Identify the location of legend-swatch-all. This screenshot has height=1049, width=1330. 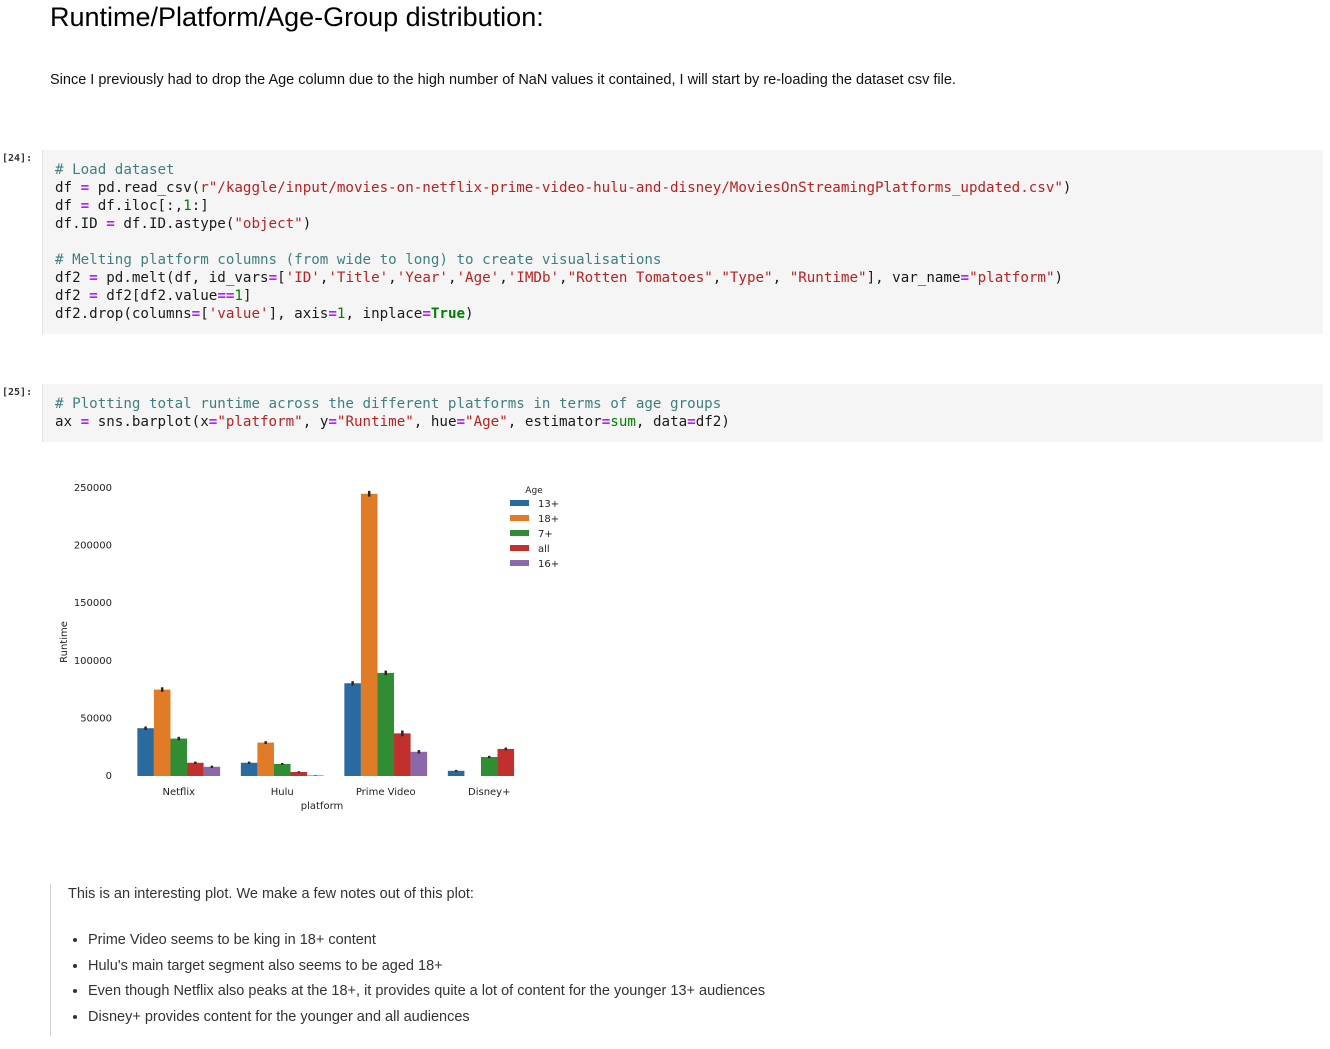
(519, 548).